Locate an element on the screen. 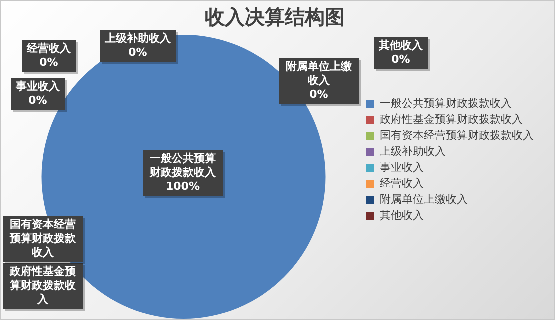 The image size is (555, 320). data-label: 100% is located at coordinates (183, 187).